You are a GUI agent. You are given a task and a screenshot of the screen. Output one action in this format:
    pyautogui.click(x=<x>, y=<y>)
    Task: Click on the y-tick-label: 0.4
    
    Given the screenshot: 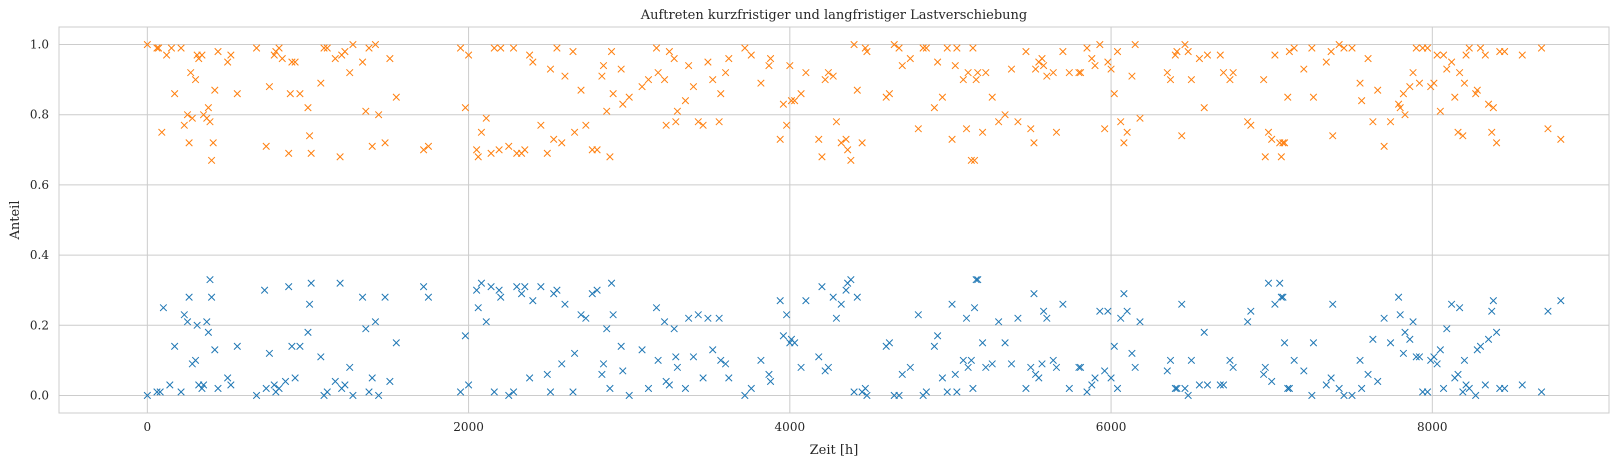 What is the action you would take?
    pyautogui.click(x=39, y=255)
    